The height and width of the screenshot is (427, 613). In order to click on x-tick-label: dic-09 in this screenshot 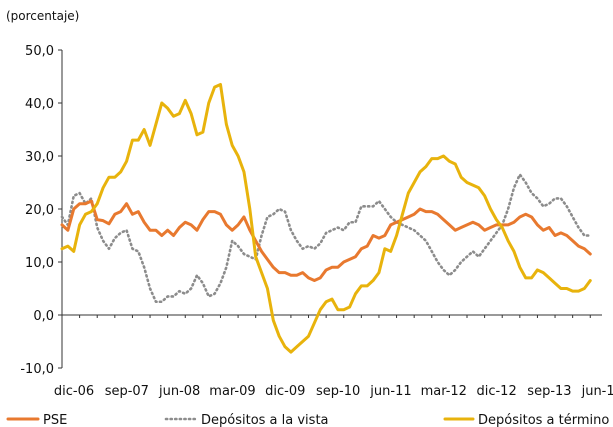, I will do `click(285, 391)`.